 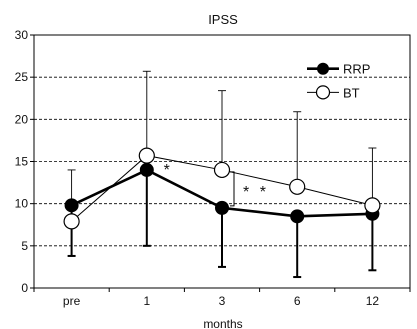 I want to click on chart-title: IPSS, so click(x=223, y=19).